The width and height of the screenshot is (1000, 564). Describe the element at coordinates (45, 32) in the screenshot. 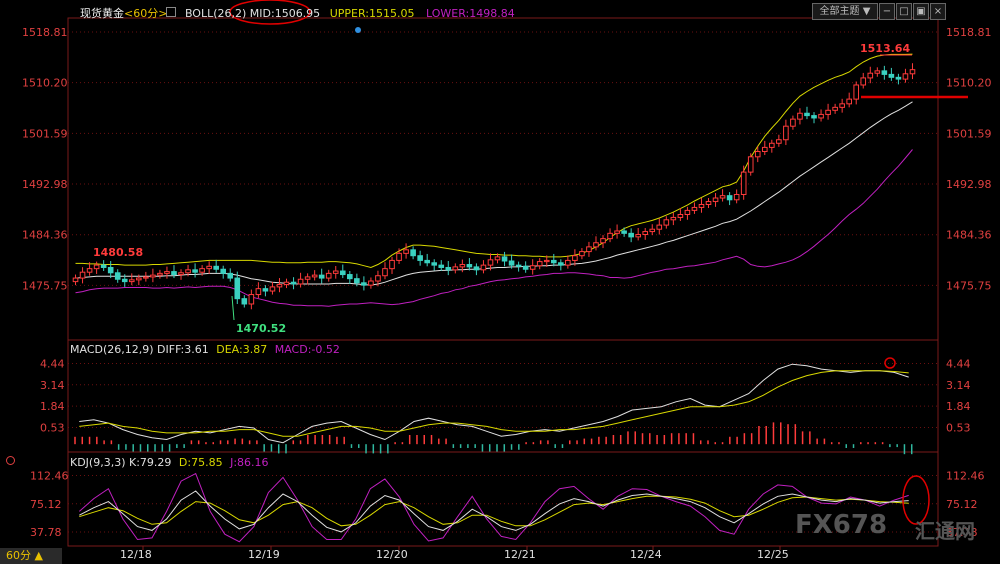

I see `price-tick-left: 1518.81` at that location.